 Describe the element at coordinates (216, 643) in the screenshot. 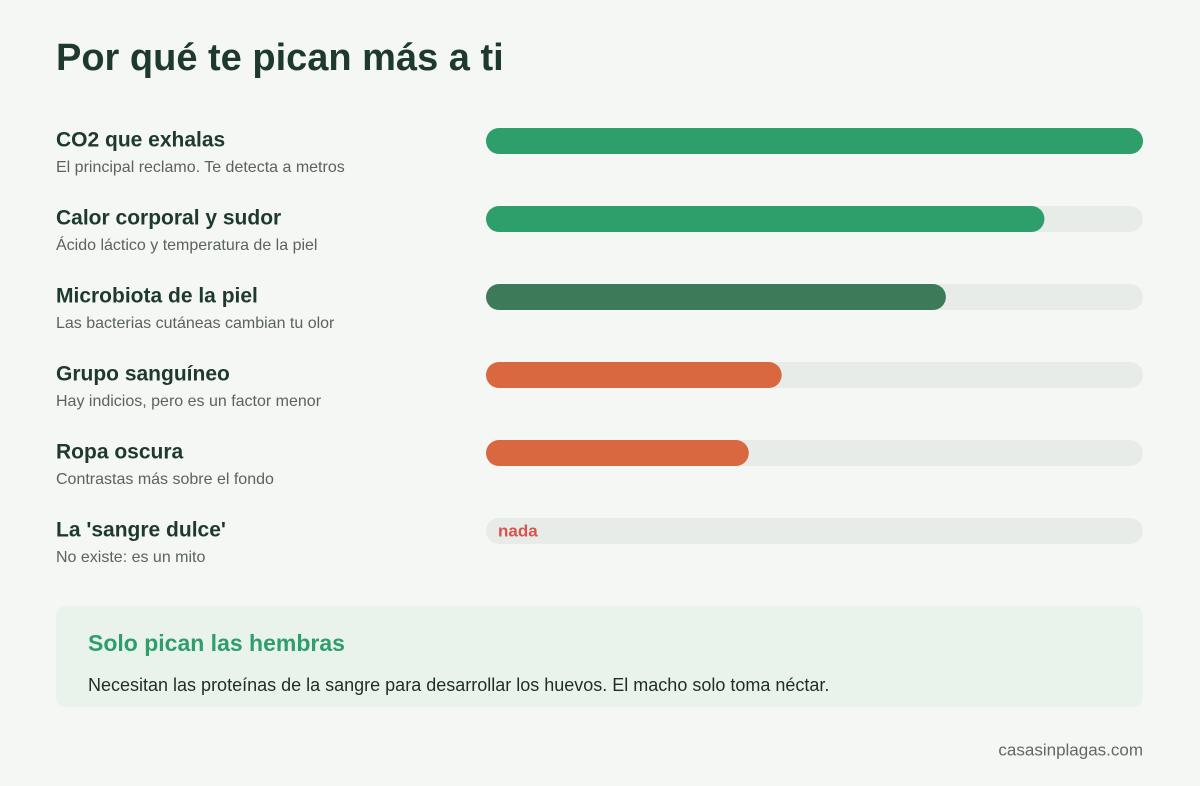

I see `note-title: Solo pican las hembras` at that location.